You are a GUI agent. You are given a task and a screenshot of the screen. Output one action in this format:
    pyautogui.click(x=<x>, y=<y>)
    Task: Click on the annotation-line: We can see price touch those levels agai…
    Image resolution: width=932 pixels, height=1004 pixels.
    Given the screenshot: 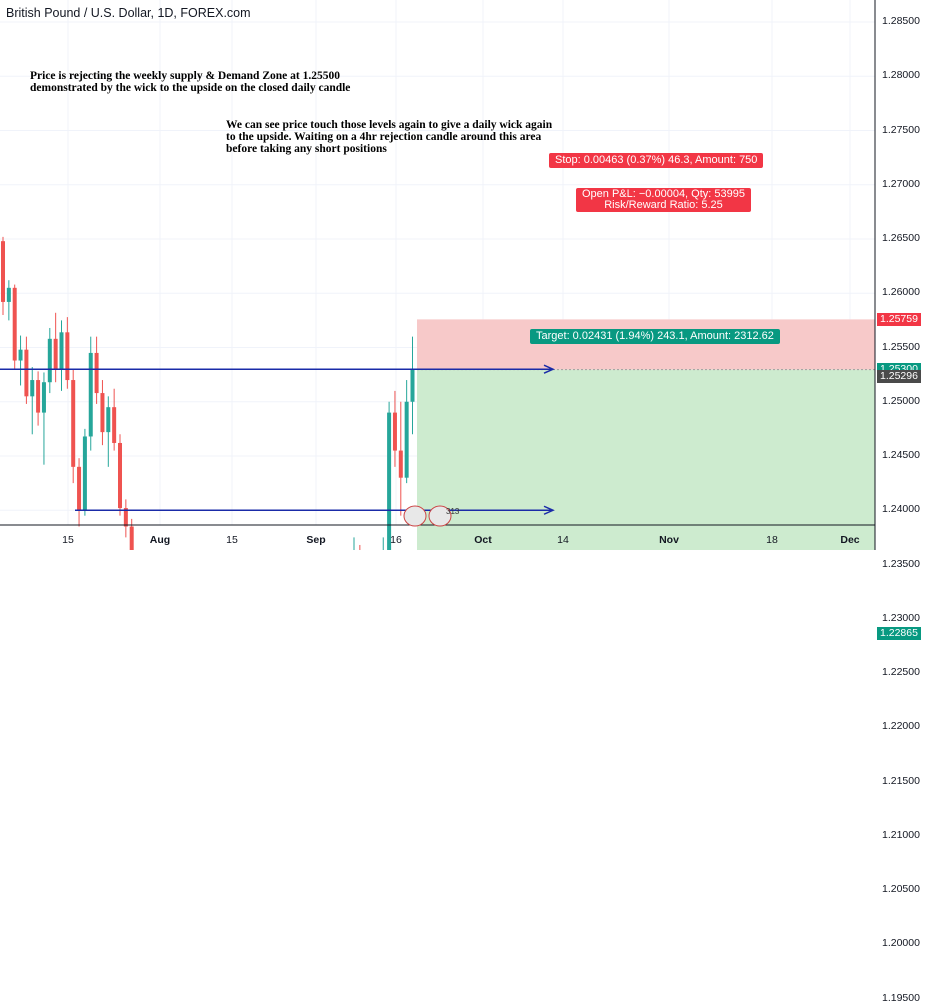 What is the action you would take?
    pyautogui.click(x=389, y=125)
    